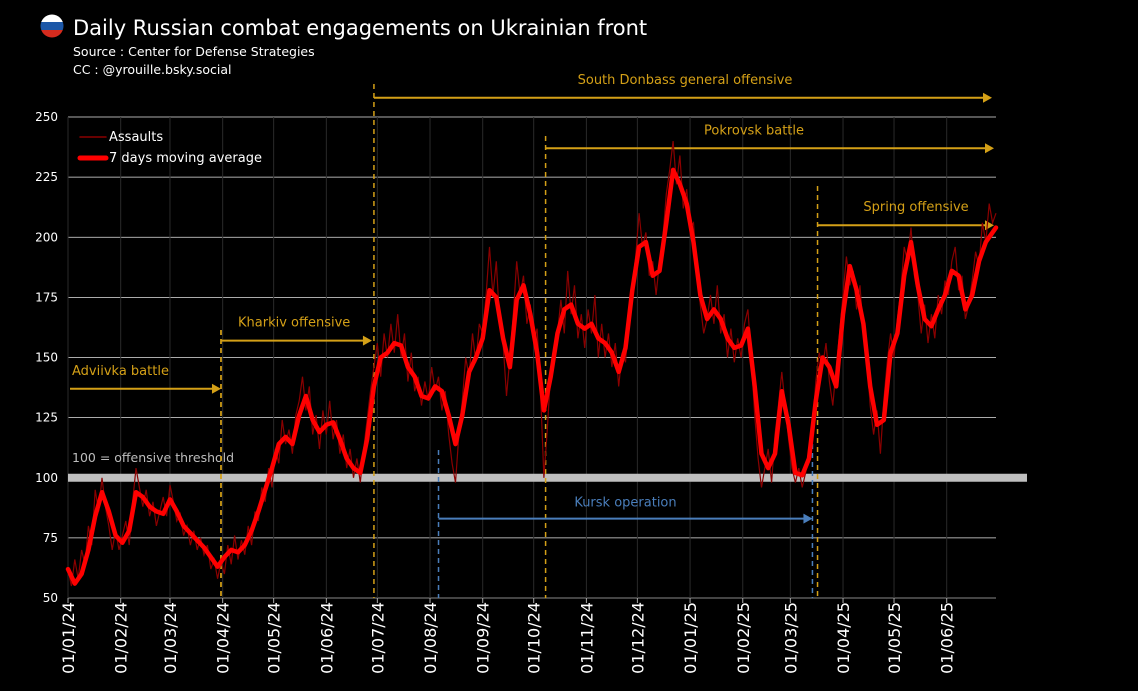 Image resolution: width=1138 pixels, height=691 pixels. What do you see at coordinates (68, 638) in the screenshot?
I see `x-tick-label: 01/01/24` at bounding box center [68, 638].